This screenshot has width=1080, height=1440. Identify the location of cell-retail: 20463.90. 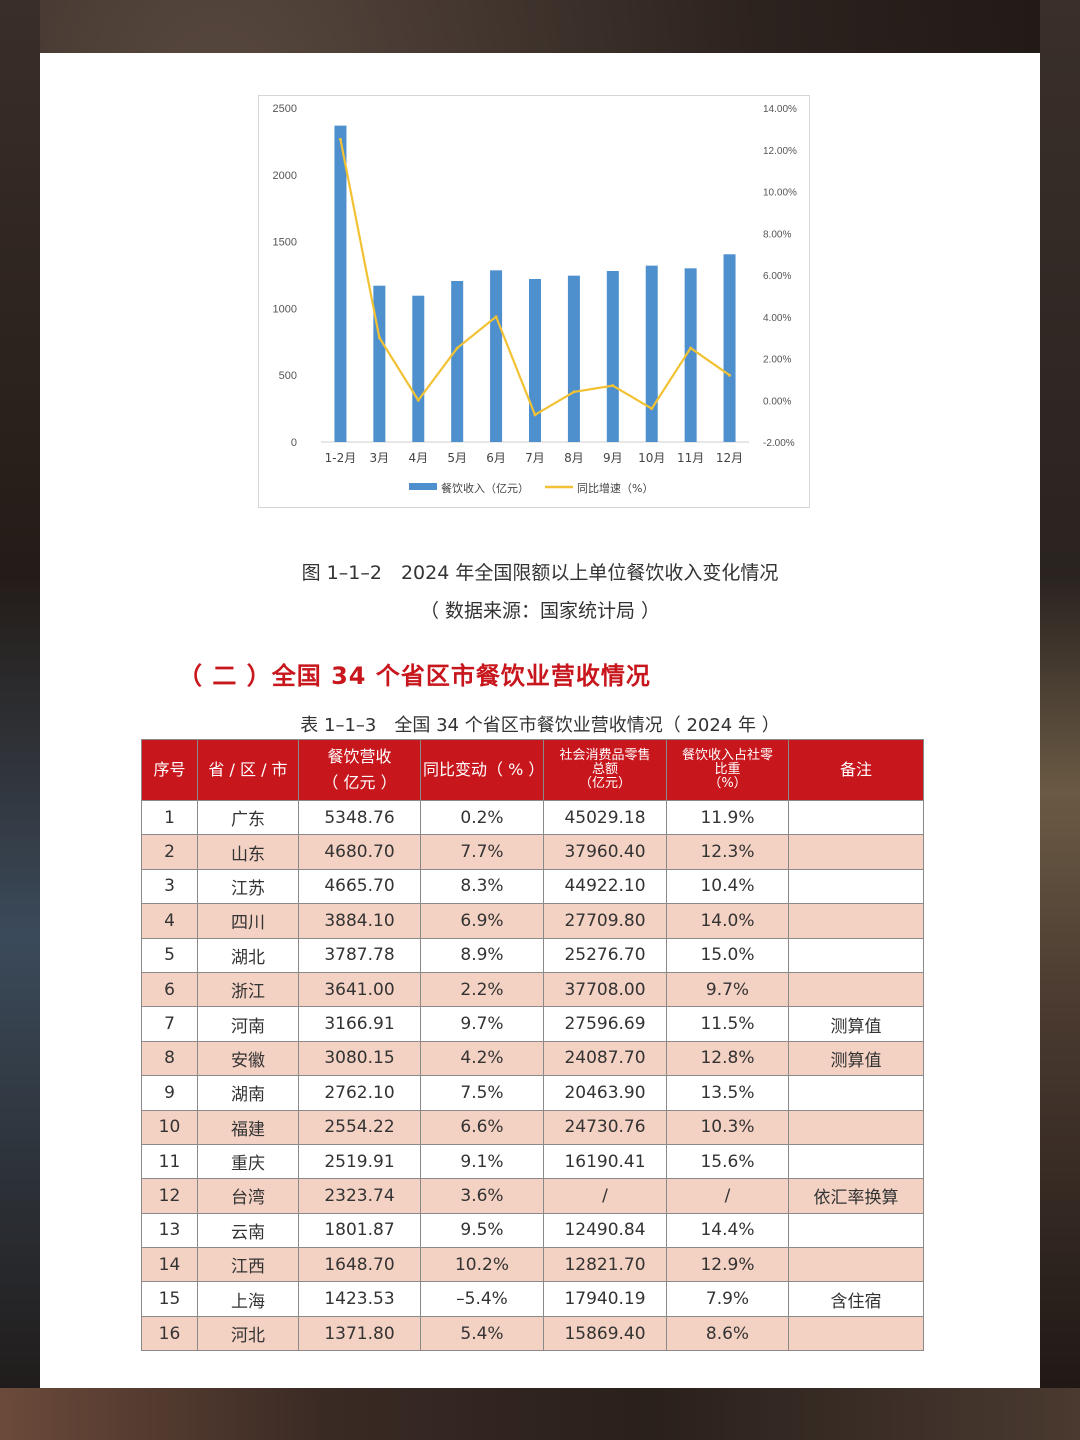
(605, 1093).